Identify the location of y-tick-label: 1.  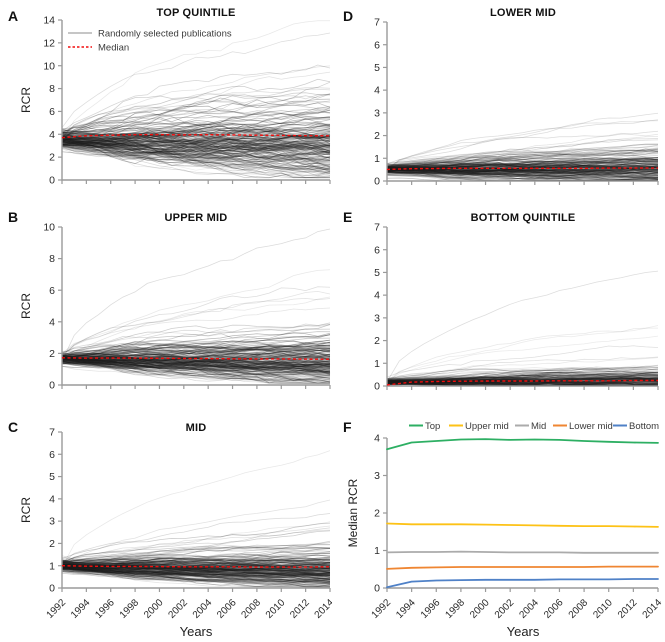
(52, 566).